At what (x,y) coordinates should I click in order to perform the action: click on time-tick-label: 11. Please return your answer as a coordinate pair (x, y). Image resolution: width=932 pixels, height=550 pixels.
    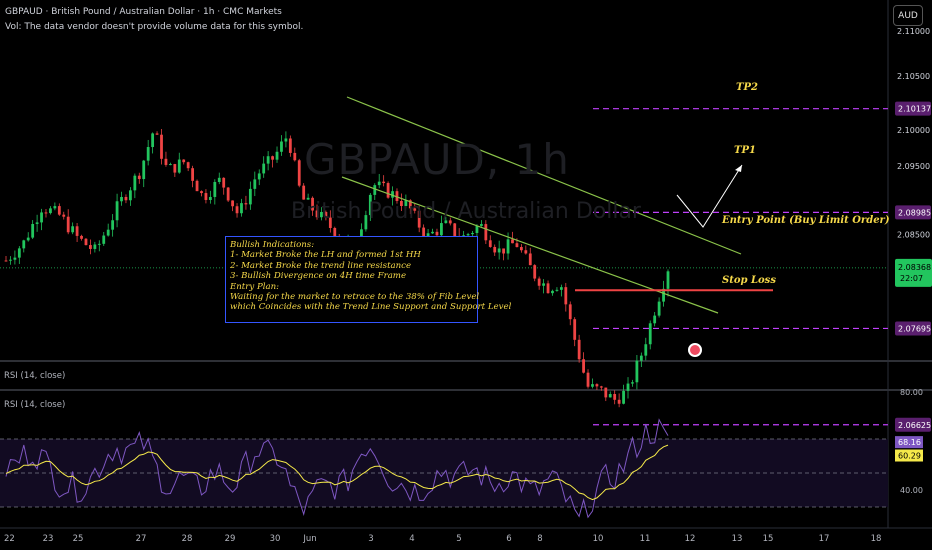
    Looking at the image, I should click on (645, 539).